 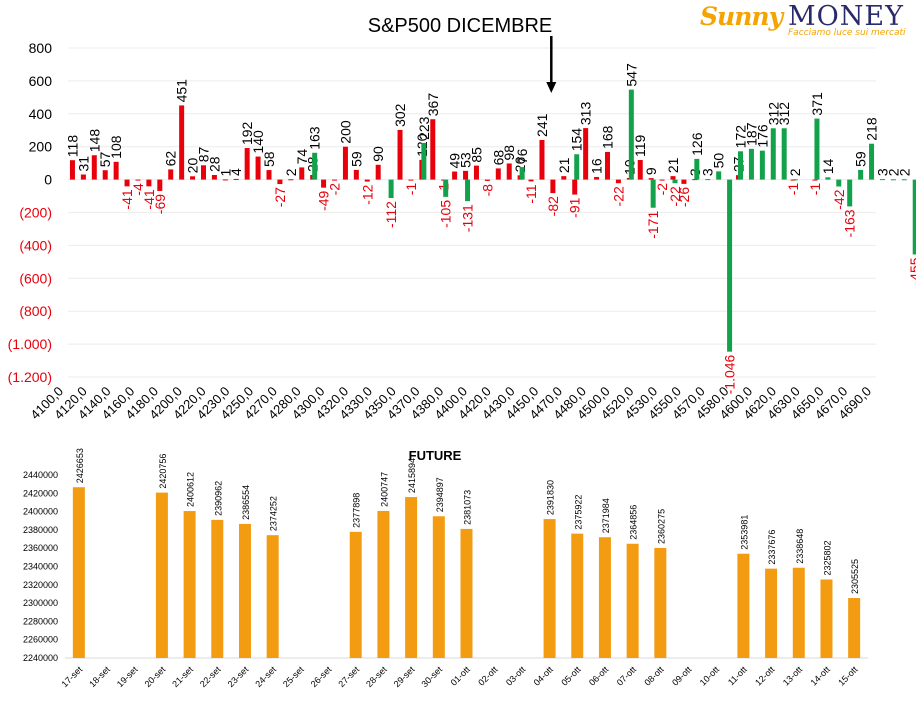 I want to click on data-label: 2415894, so click(x=412, y=475).